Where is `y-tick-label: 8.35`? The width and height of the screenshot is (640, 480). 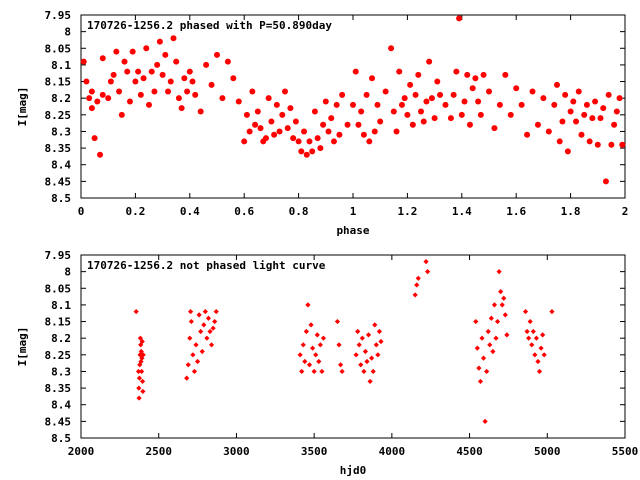
y-tick-label: 8.35 is located at coordinates (58, 148).